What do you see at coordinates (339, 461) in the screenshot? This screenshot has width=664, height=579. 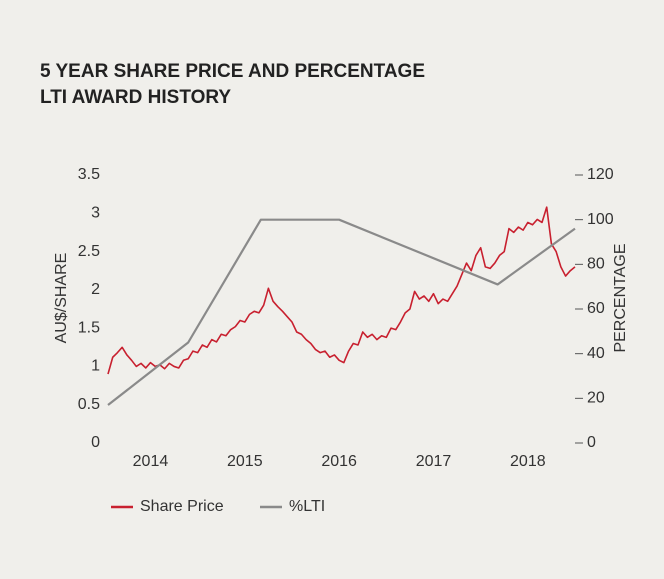 I see `x-tick-label: 2016` at bounding box center [339, 461].